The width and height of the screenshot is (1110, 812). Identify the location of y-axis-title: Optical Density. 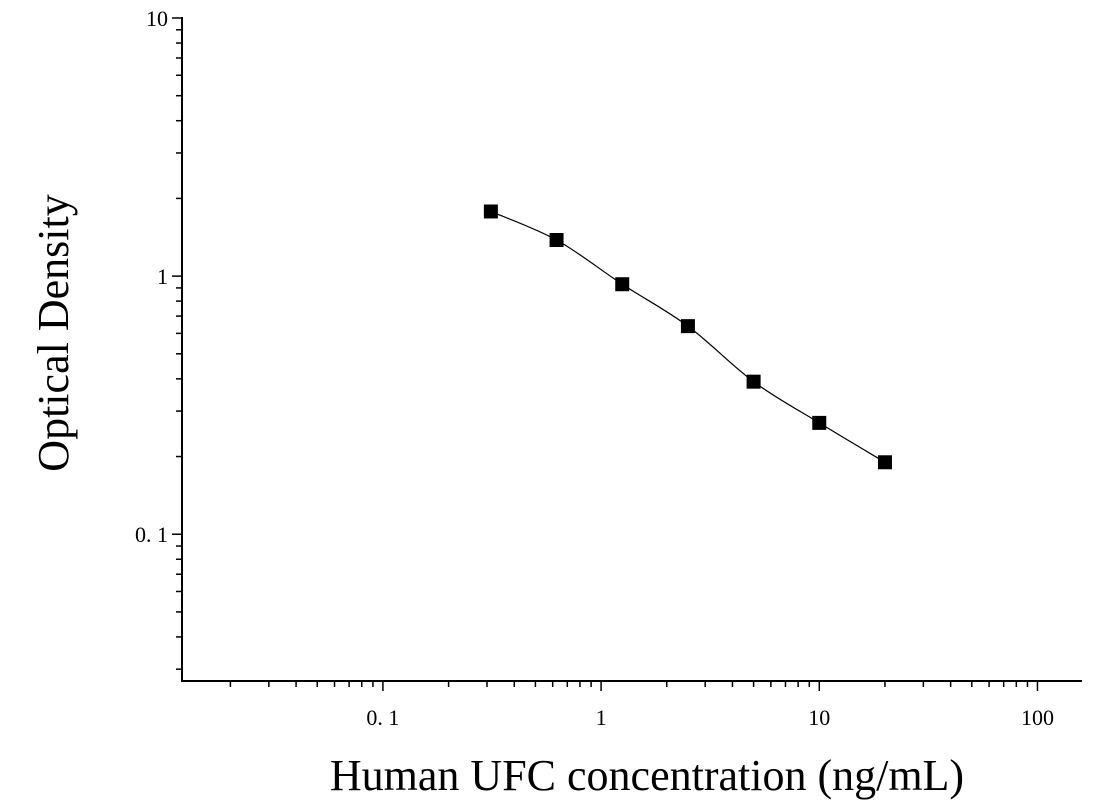
(53, 332).